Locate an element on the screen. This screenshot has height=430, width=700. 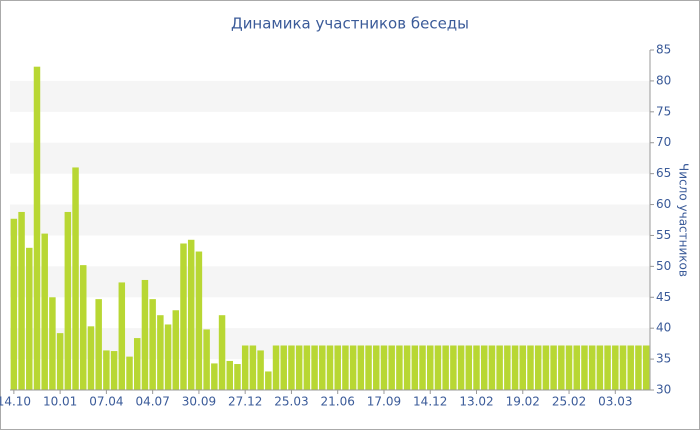
x-tick-label: 25.02 is located at coordinates (569, 402).